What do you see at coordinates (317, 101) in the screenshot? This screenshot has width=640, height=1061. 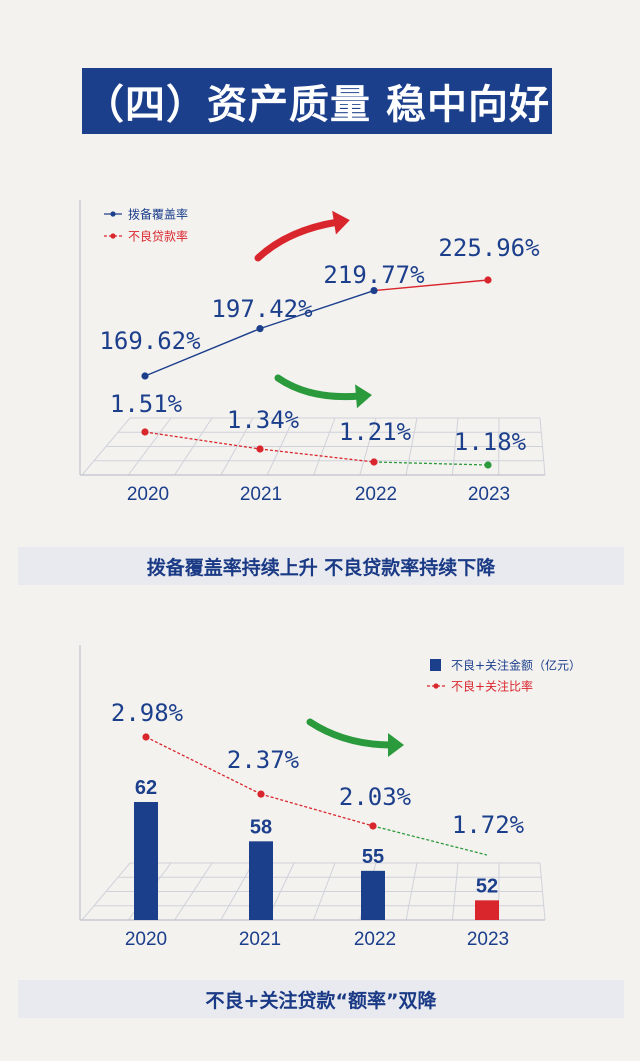 I see `page-title: （四）资产质量 稳中向好` at bounding box center [317, 101].